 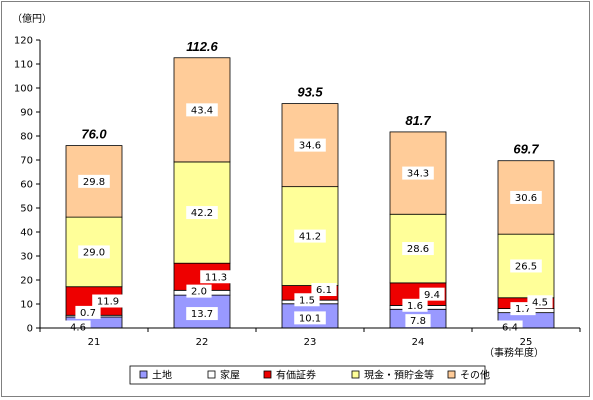 What do you see at coordinates (23, 89) in the screenshot?
I see `y-tick-label: 100` at bounding box center [23, 89].